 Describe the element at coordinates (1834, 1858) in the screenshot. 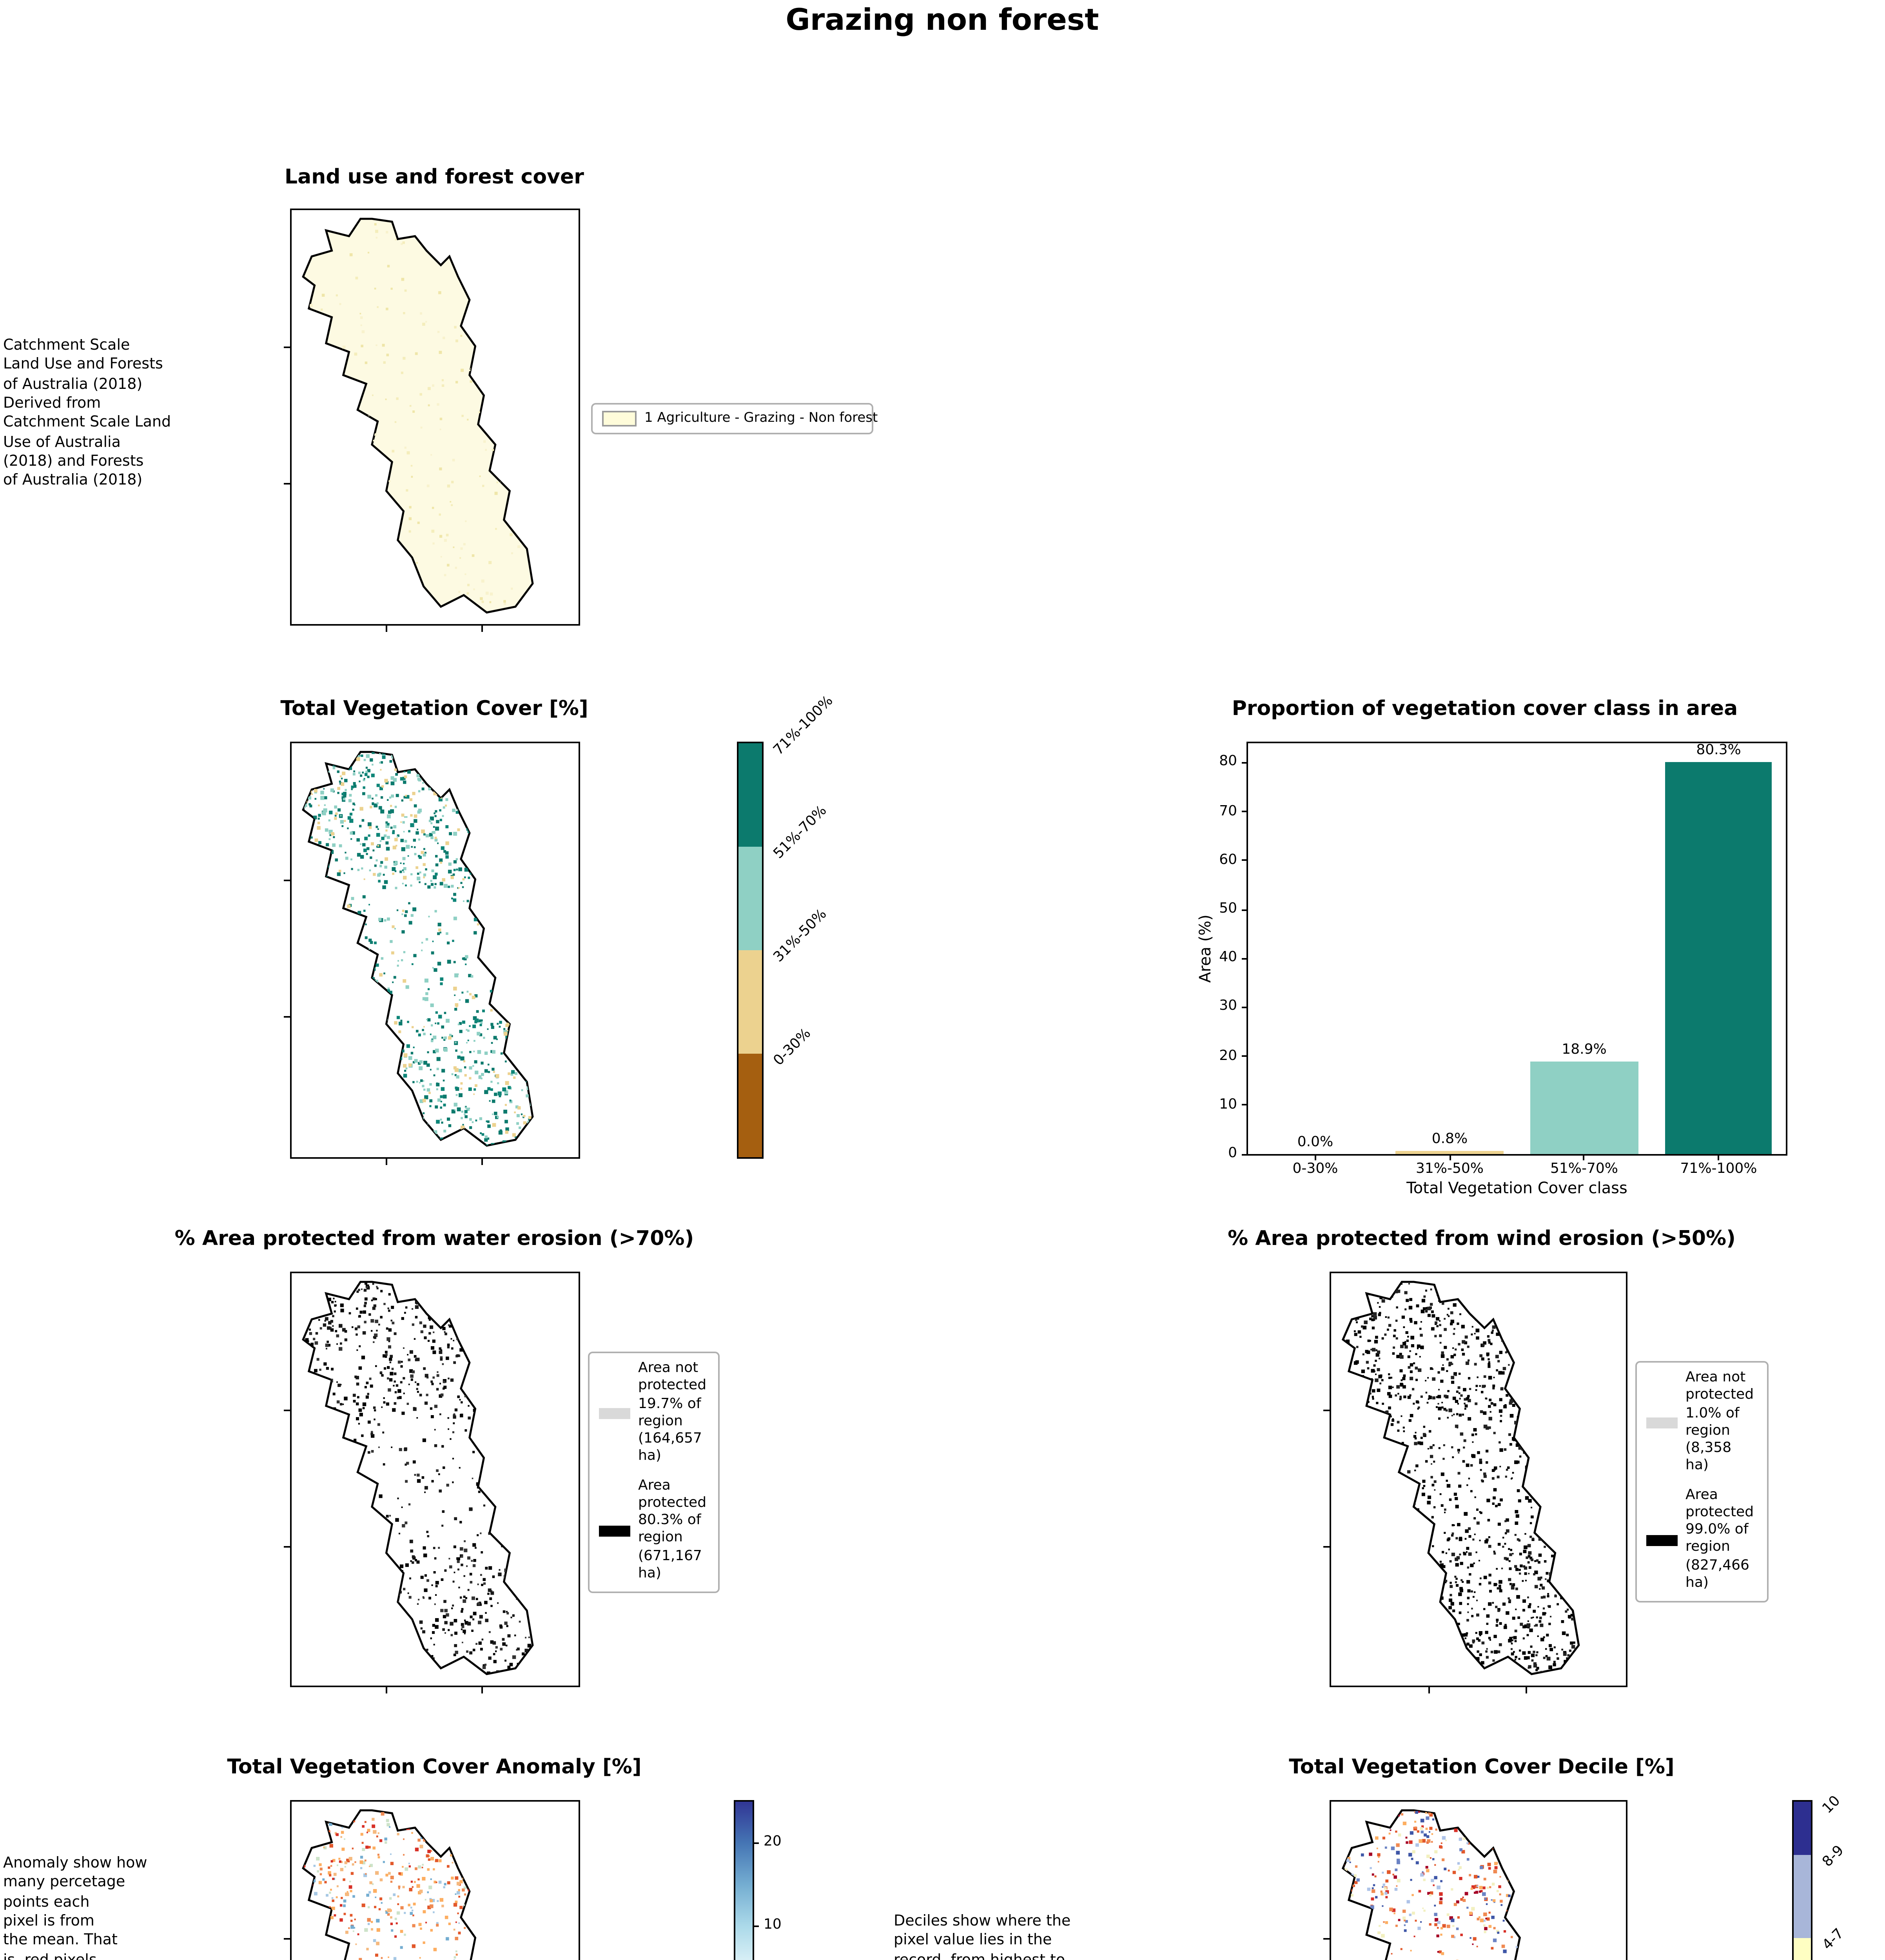

I see `cb-label: 8-9` at that location.